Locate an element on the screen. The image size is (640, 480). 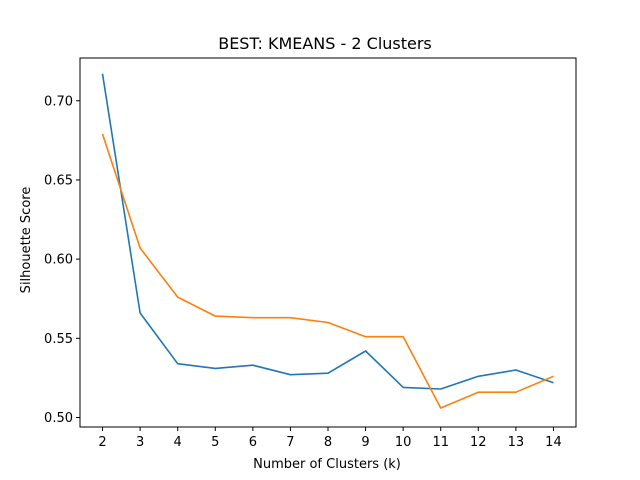
y-tick-label: 0.60 is located at coordinates (58, 260).